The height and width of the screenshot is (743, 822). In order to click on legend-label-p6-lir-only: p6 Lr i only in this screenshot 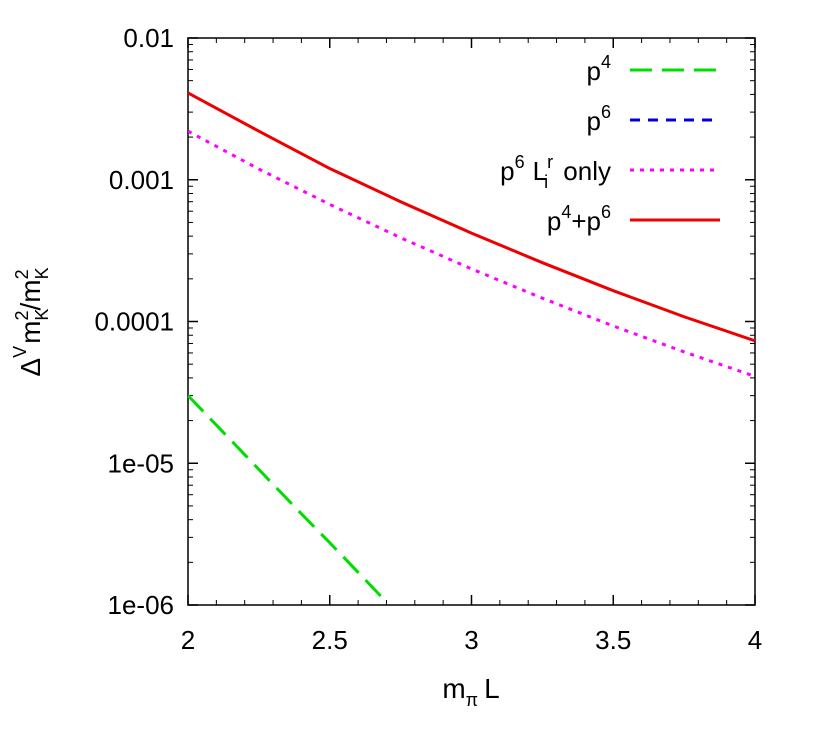, I will do `click(555, 172)`.